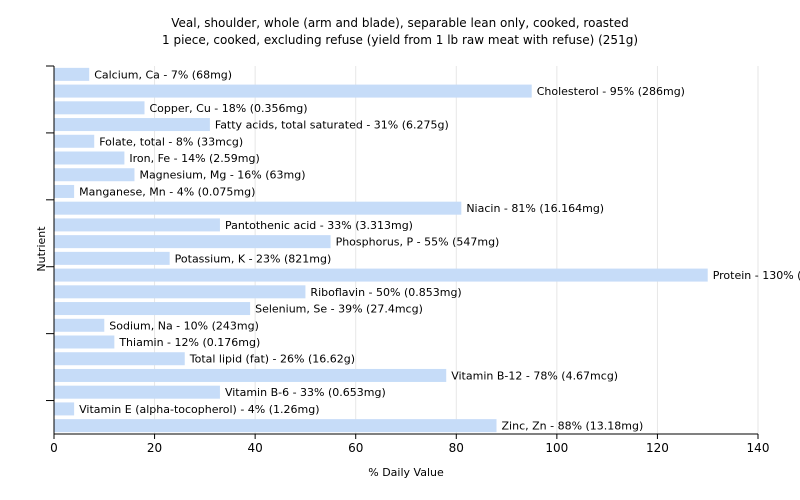 The height and width of the screenshot is (500, 800). What do you see at coordinates (573, 426) in the screenshot?
I see `bar-label: Zinc, Zn - 88% (13.18mg)` at bounding box center [573, 426].